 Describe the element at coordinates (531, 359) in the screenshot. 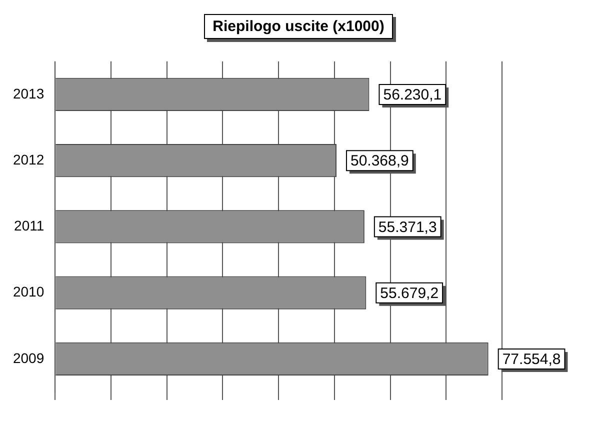

I see `data-label: 77.554,8` at that location.